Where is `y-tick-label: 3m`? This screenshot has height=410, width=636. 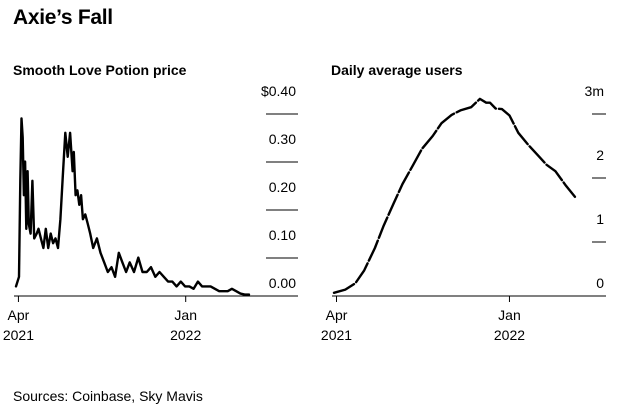 y-tick-label: 3m is located at coordinates (594, 91).